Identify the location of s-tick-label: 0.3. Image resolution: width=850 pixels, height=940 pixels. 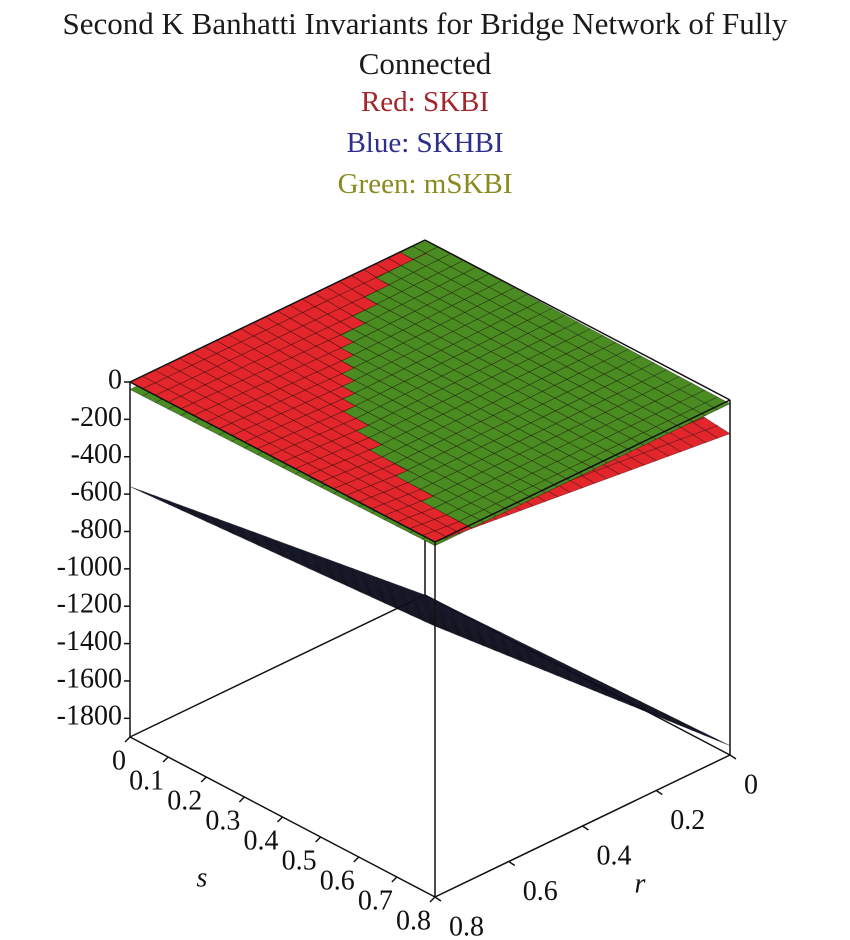
(222, 820).